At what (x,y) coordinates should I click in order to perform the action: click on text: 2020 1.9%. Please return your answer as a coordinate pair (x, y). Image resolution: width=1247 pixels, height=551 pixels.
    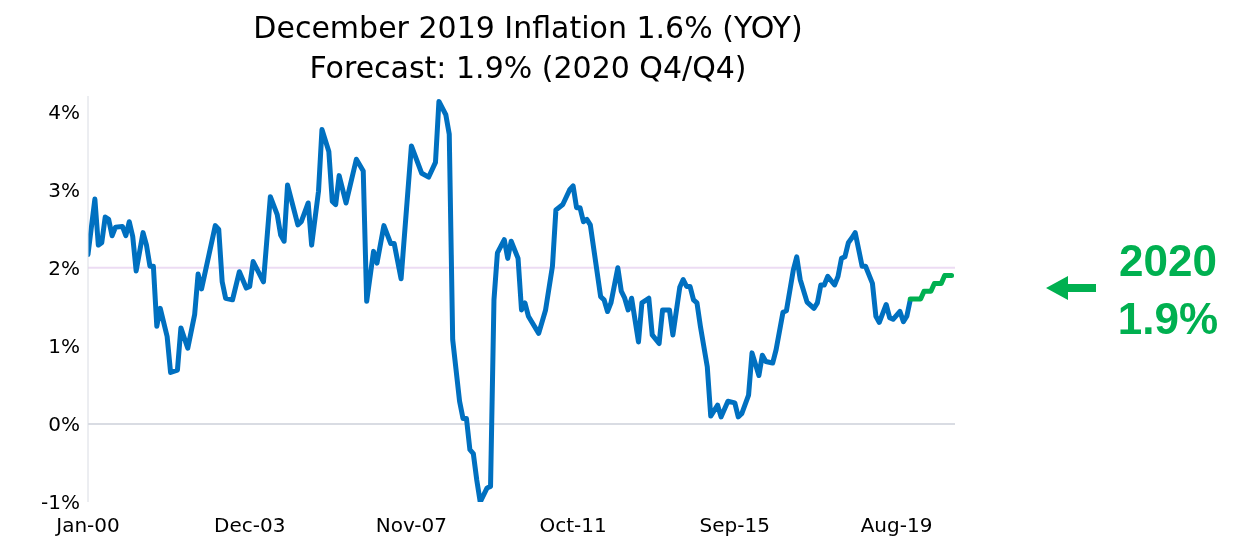
    Looking at the image, I should click on (1168, 289).